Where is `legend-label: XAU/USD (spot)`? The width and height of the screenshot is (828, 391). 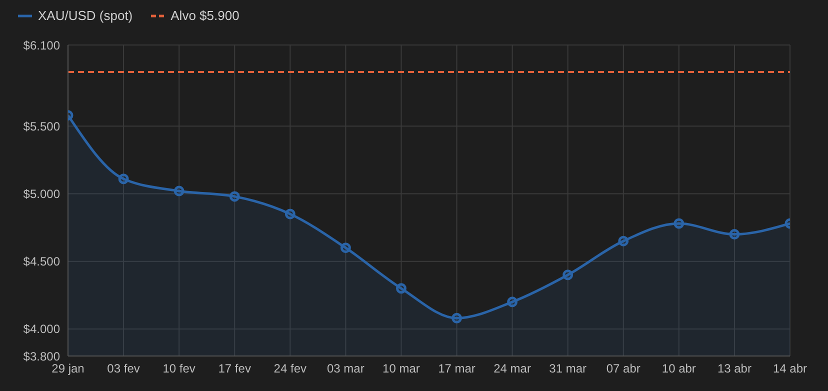 legend-label: XAU/USD (spot) is located at coordinates (85, 15).